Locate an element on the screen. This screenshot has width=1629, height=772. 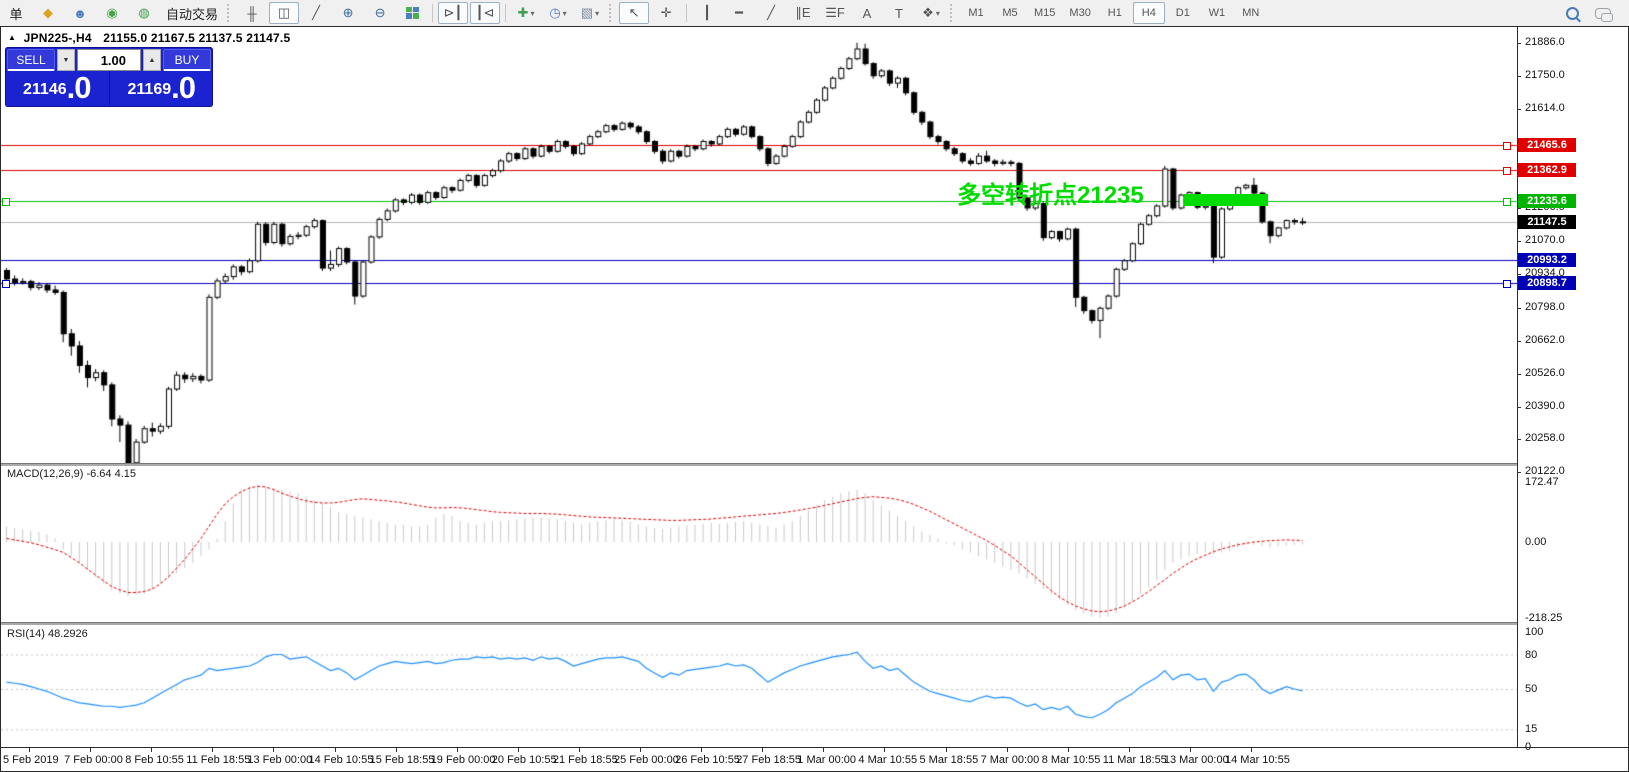
equidistant-channel-icon: ∥E is located at coordinates (803, 12).